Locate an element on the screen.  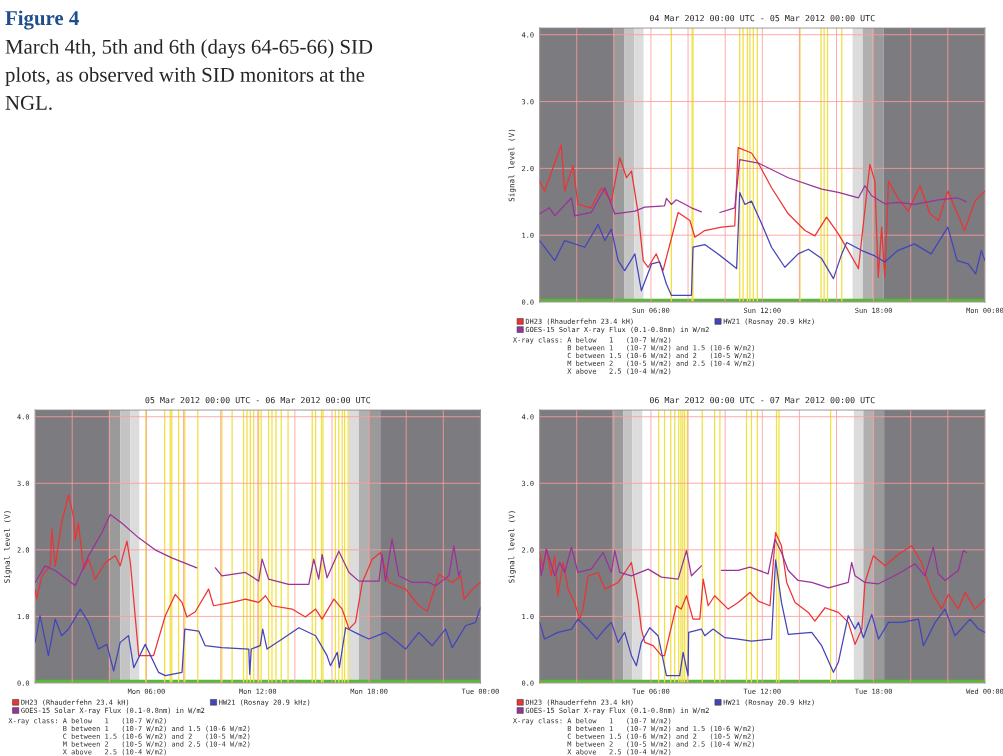
text: NGL. is located at coordinates (28, 102).